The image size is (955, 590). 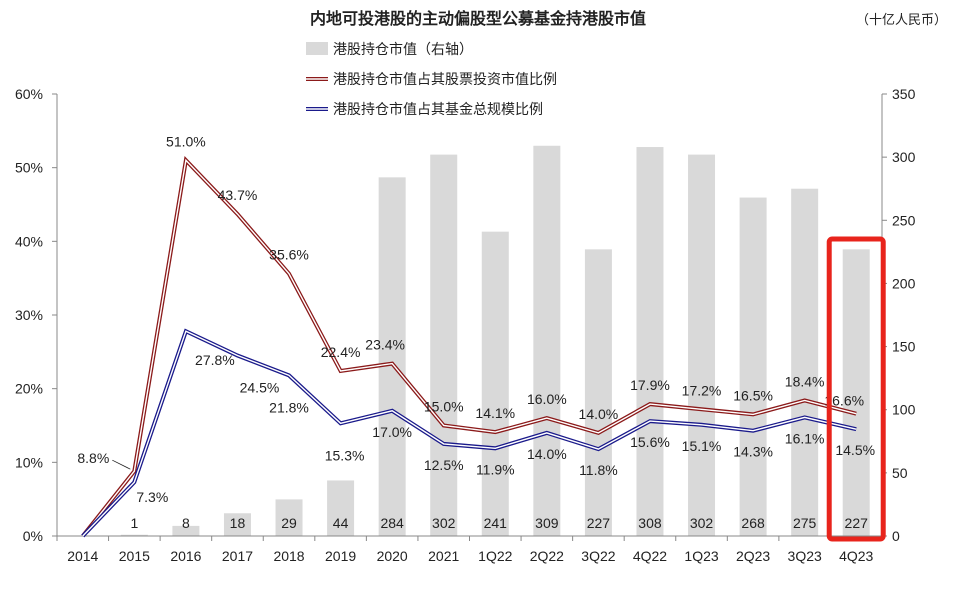 I want to click on legend-label-line-2: 港股持仓市值占其基金总规模比例, so click(x=438, y=109).